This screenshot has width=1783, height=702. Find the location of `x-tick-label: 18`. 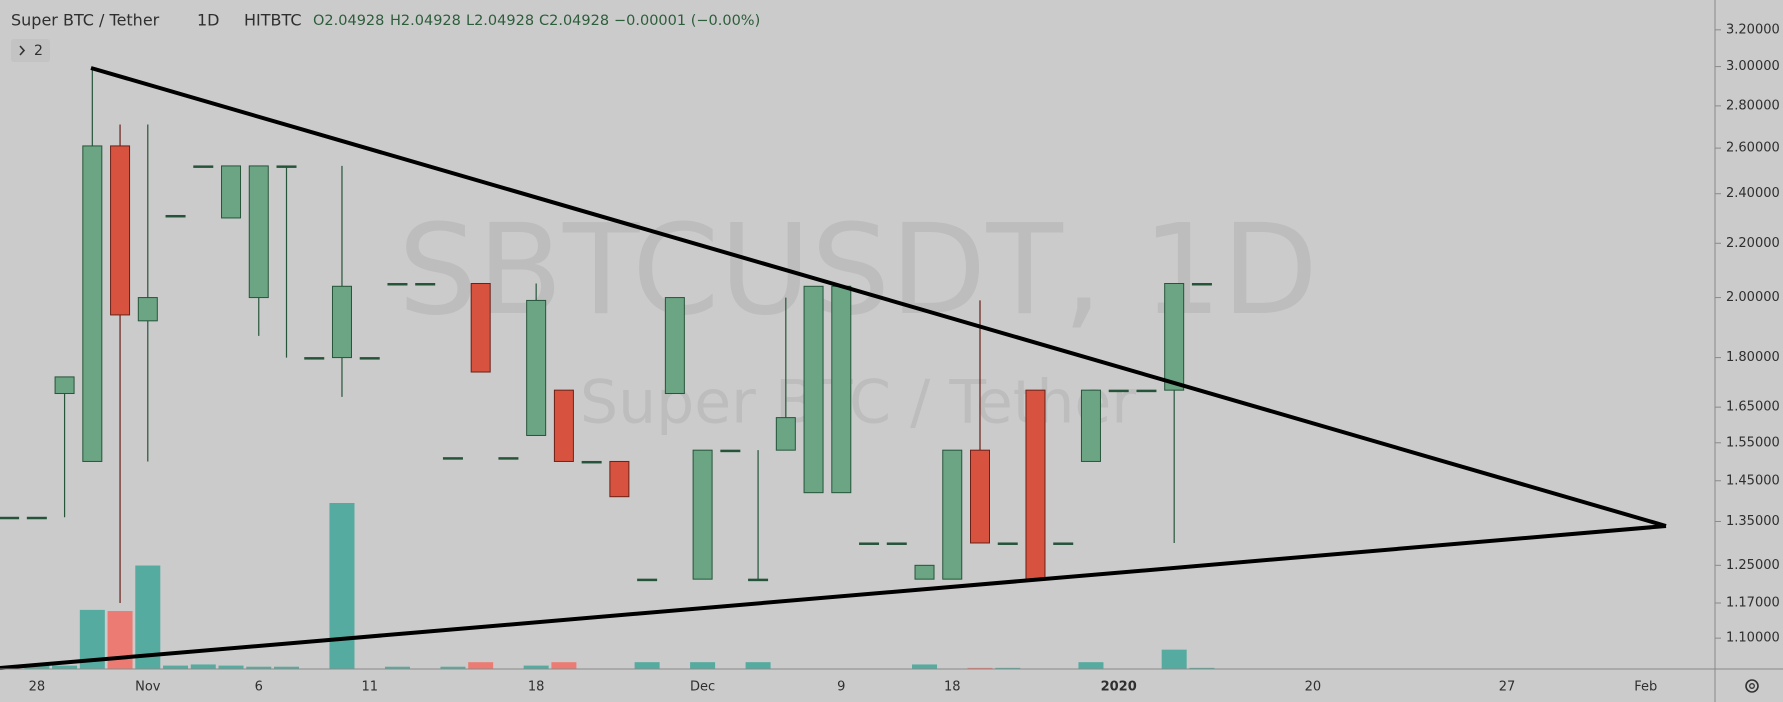

x-tick-label: 18 is located at coordinates (952, 687).